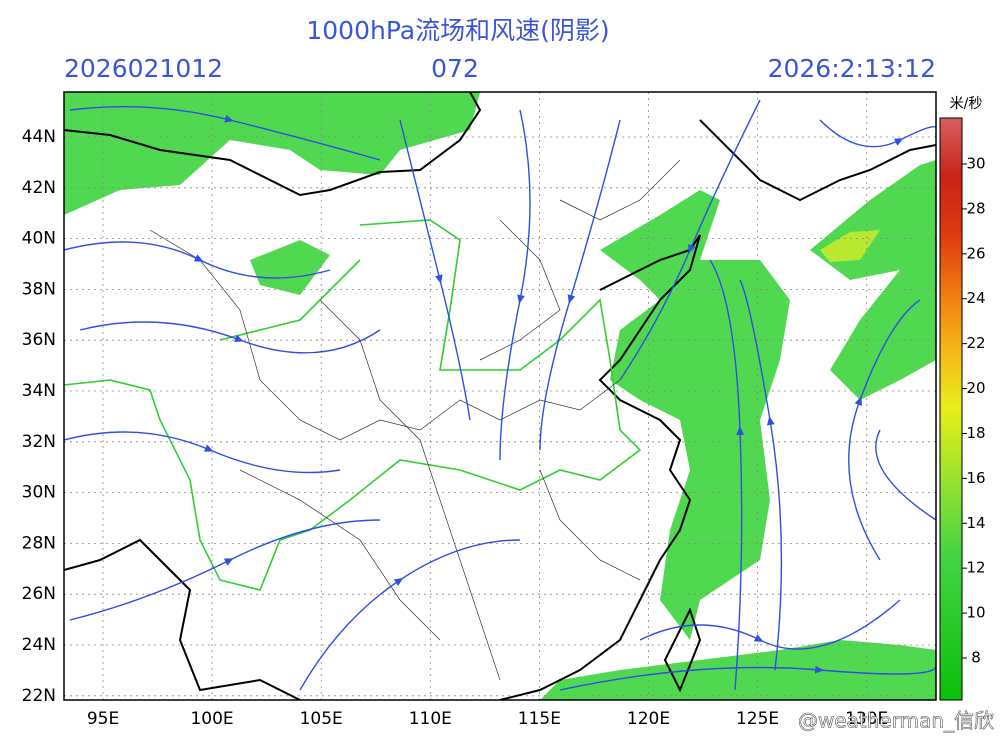 Image resolution: width=1000 pixels, height=750 pixels. I want to click on colorbar-label: 12, so click(975, 568).